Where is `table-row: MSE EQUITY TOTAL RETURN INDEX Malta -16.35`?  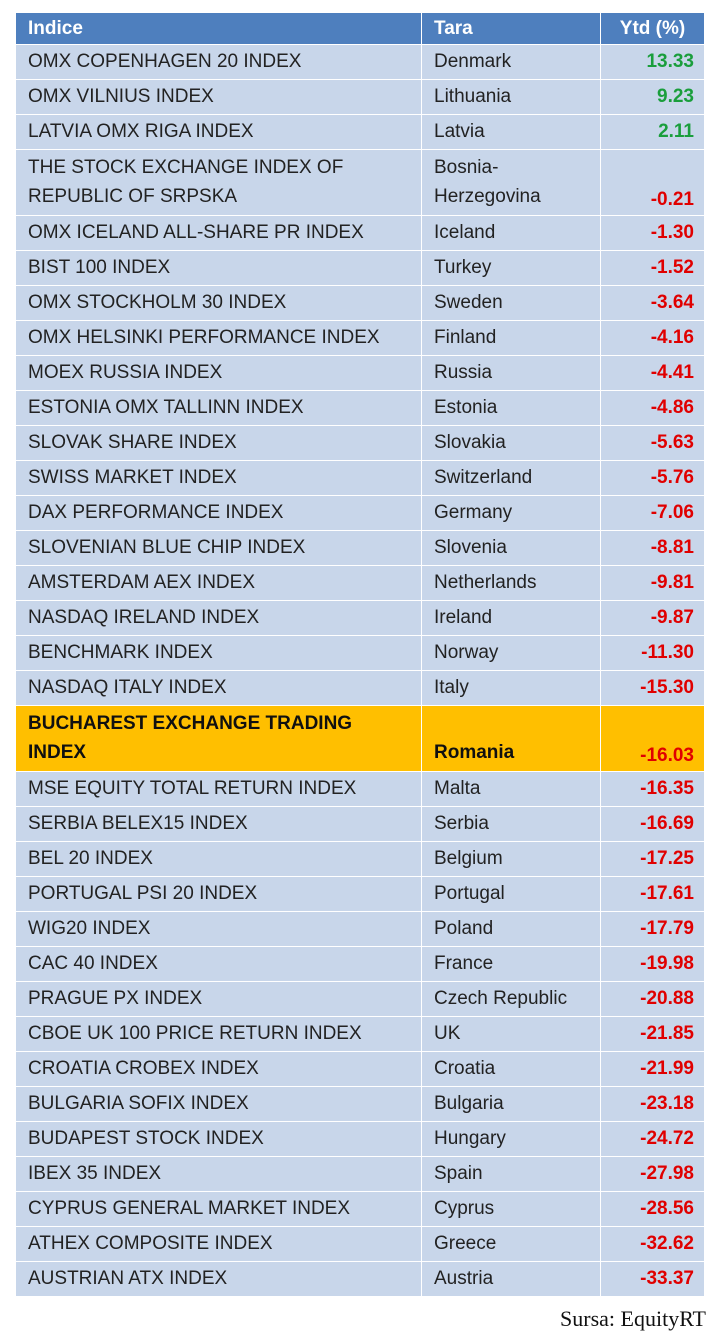 table-row: MSE EQUITY TOTAL RETURN INDEX Malta -16.35 is located at coordinates (360, 789).